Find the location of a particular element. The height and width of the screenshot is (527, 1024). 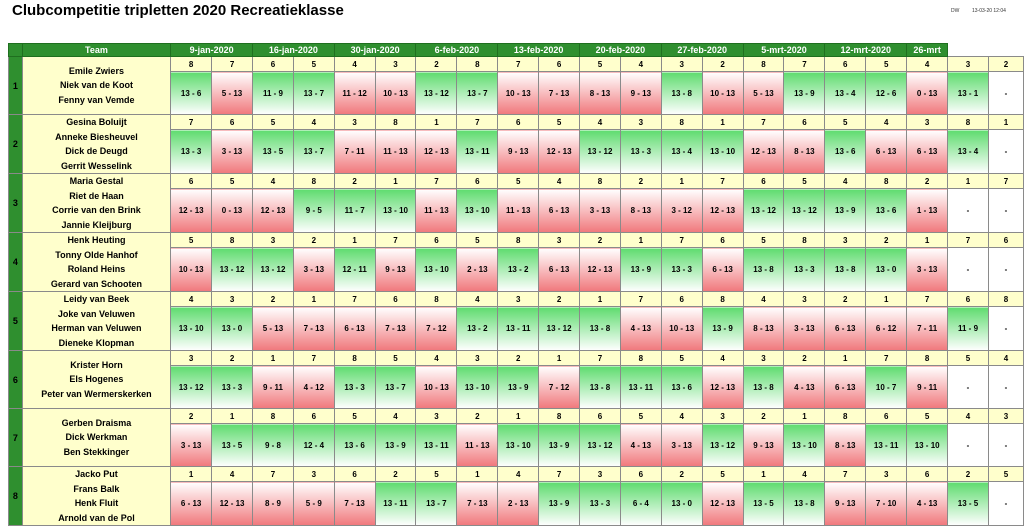

score-cell: 8 - 9 is located at coordinates (272, 503).